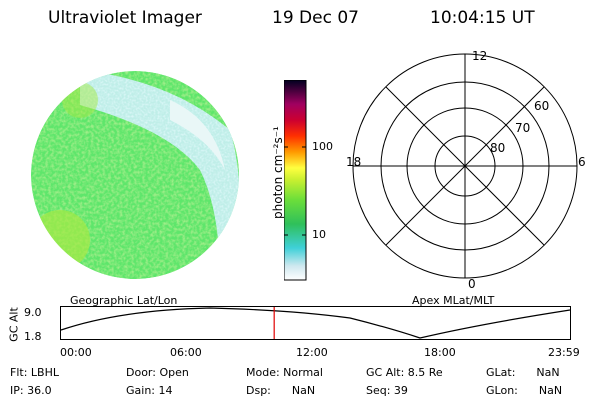 The height and width of the screenshot is (400, 600). I want to click on date-label: 19 Dec 07, so click(315, 18).